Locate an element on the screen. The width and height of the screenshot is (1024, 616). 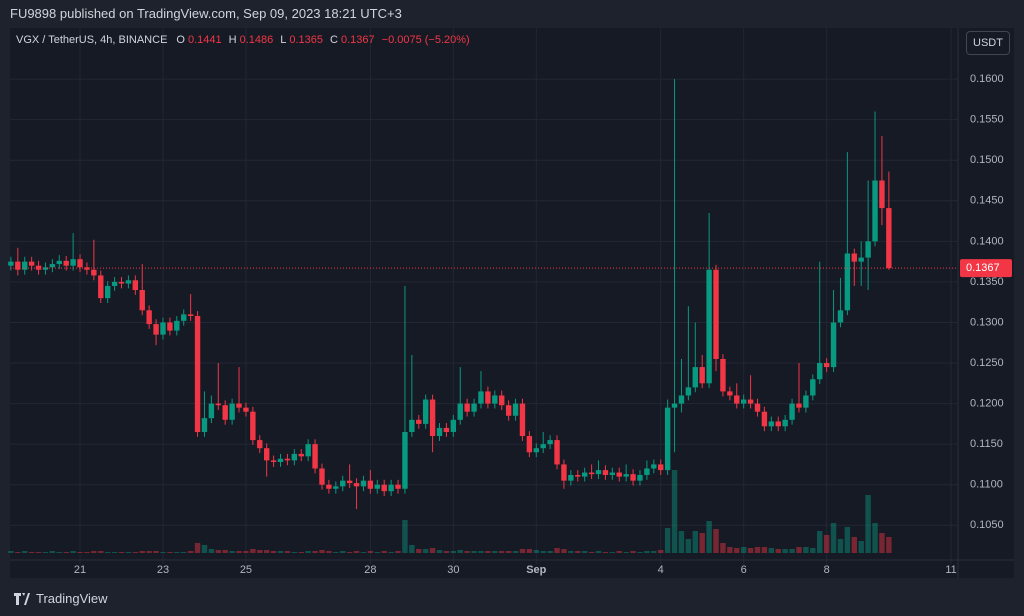
close-value: 0.1367 is located at coordinates (357, 40).